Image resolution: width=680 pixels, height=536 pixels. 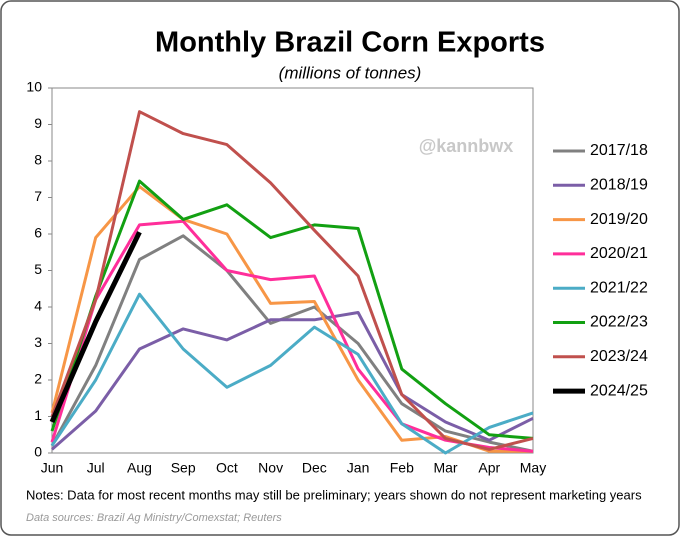 I want to click on y-tick-label: 6, so click(x=38, y=233).